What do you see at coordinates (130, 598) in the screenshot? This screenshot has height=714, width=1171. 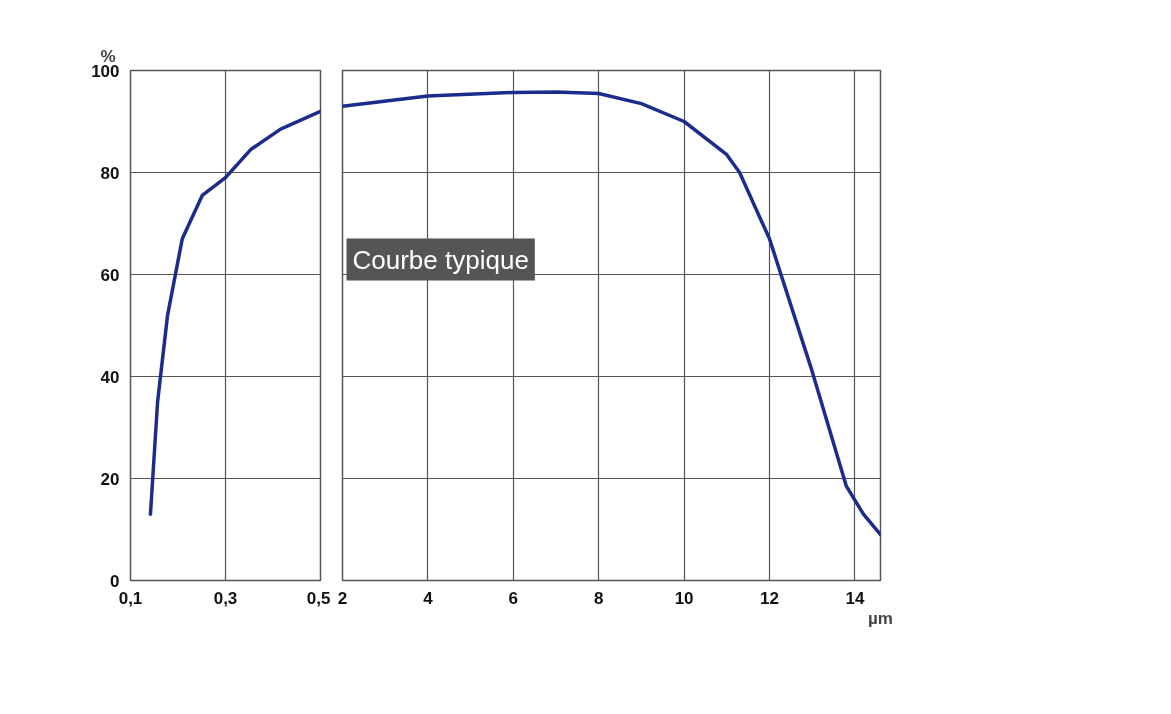 I see `x-tick-label: 0,1` at bounding box center [130, 598].